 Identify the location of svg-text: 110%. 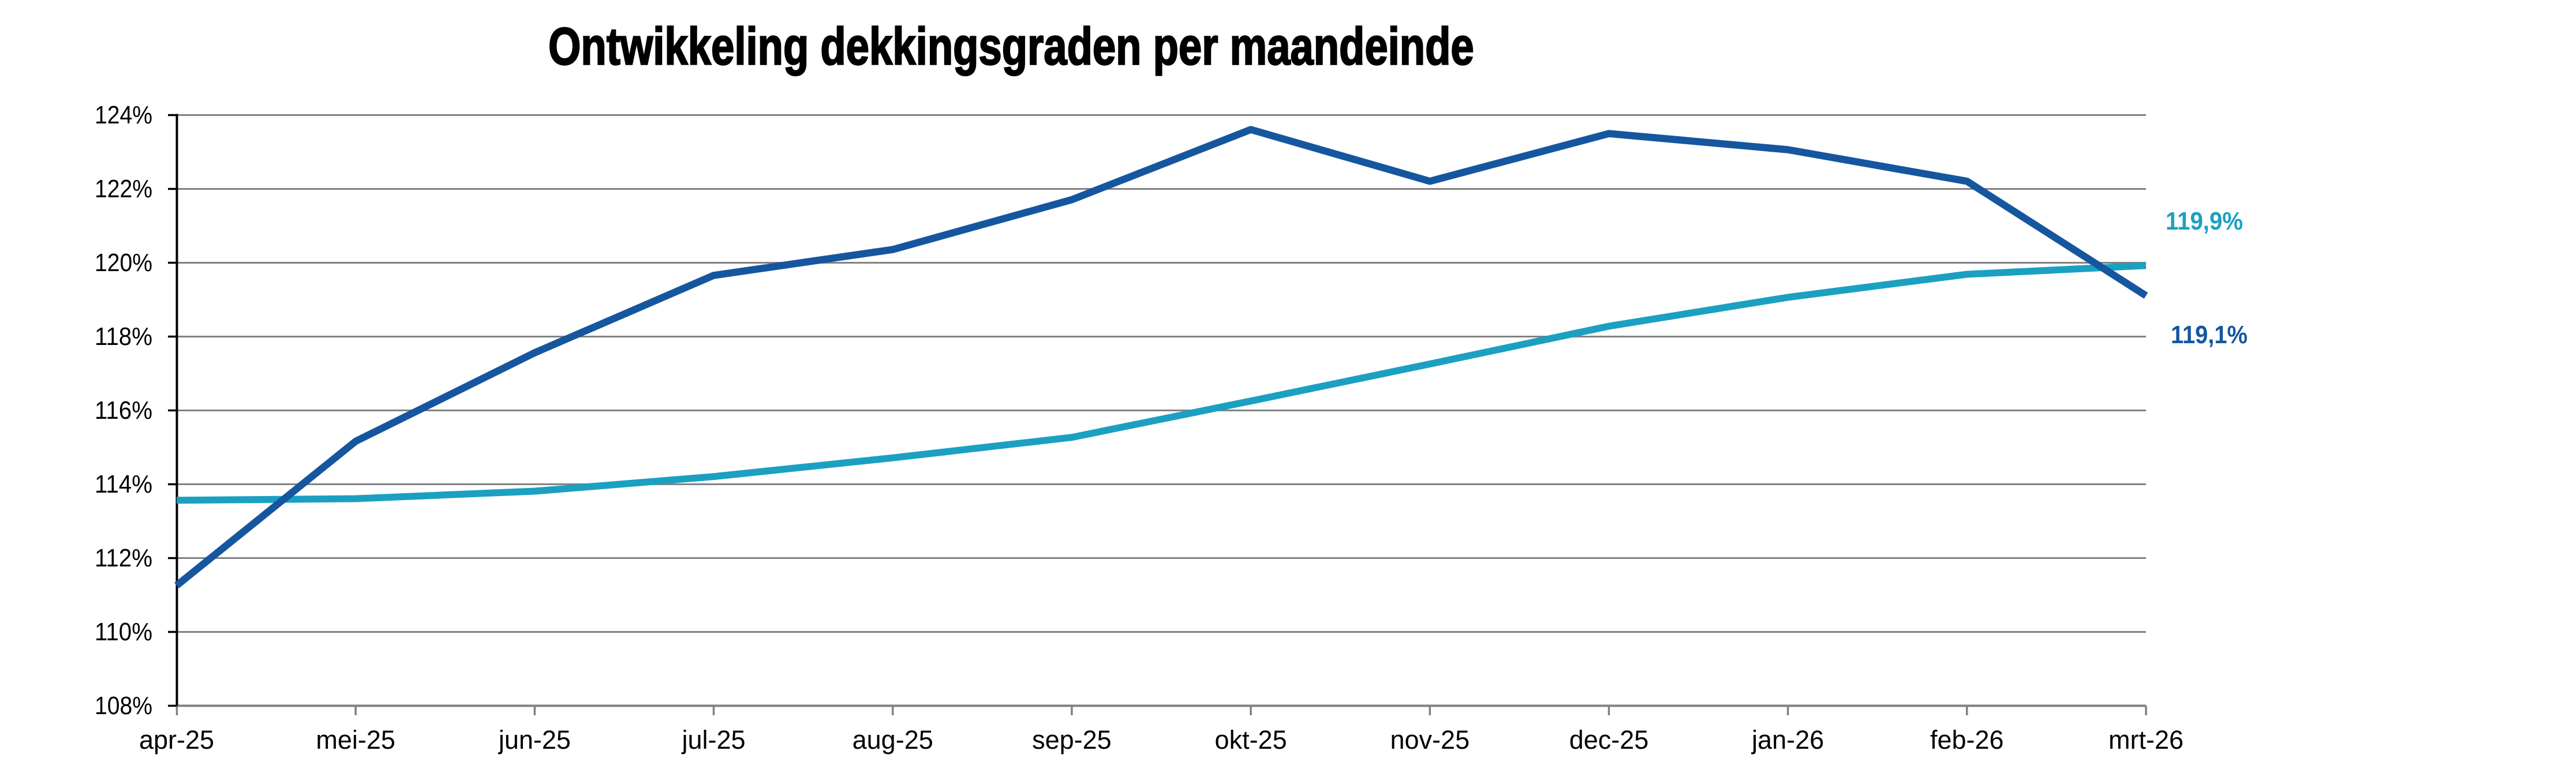
(123, 632).